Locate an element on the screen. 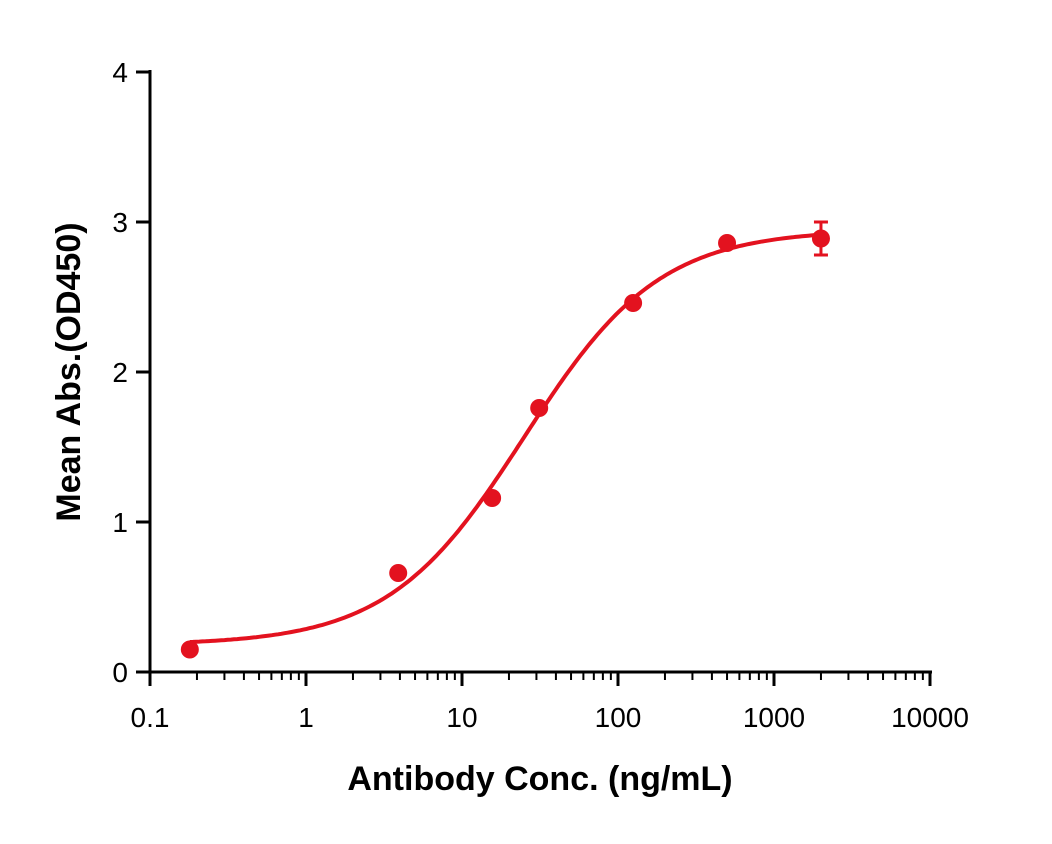 The width and height of the screenshot is (1052, 844). y-tick-label: 2 is located at coordinates (120, 372).